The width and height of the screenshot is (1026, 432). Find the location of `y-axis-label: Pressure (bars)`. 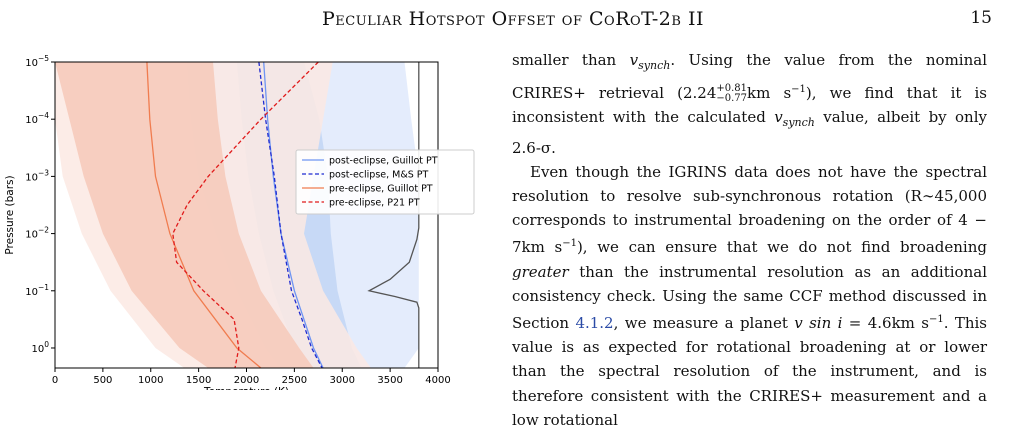

y-axis-label: Pressure (bars) is located at coordinates (10, 214).